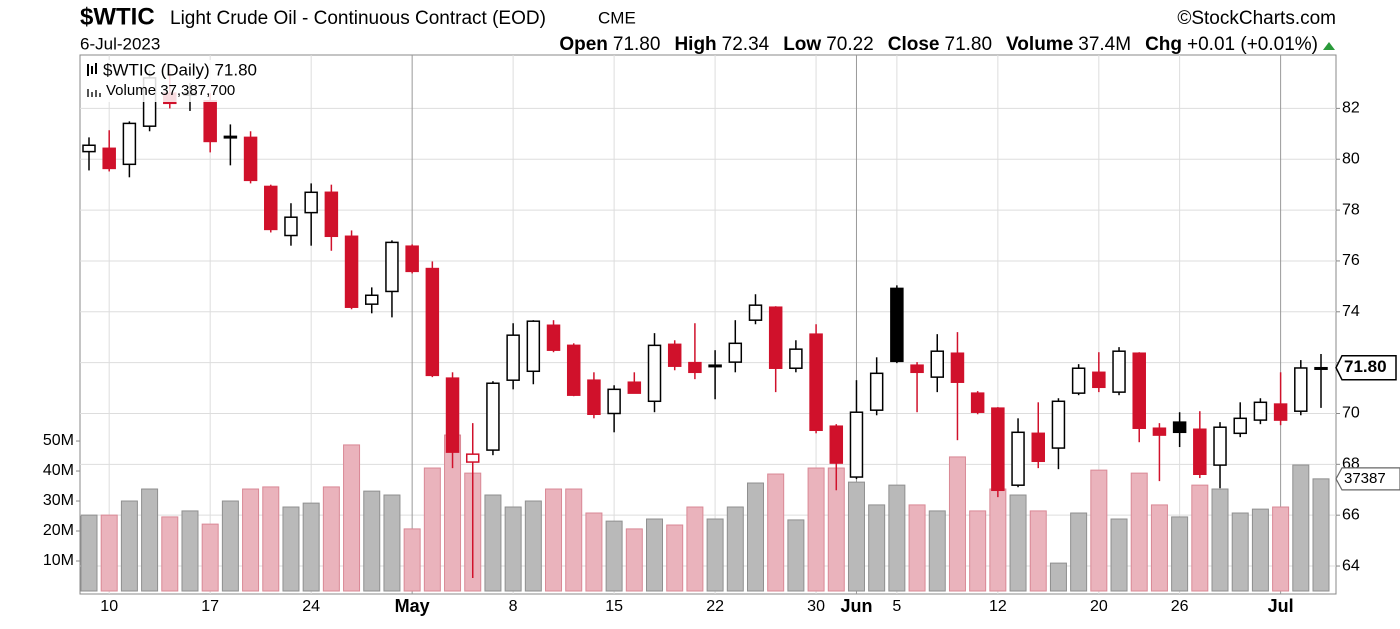  What do you see at coordinates (1351, 209) in the screenshot?
I see `y-tick-label: 78` at bounding box center [1351, 209].